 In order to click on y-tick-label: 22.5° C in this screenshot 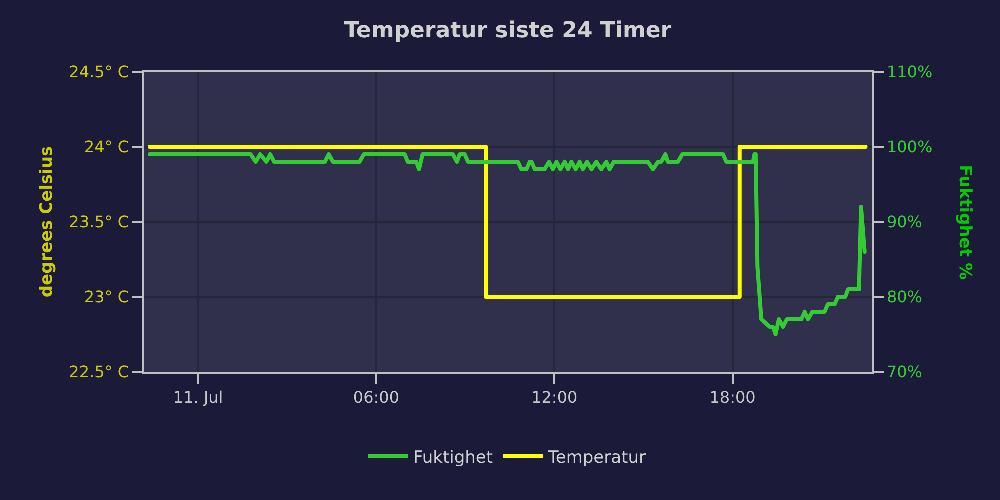, I will do `click(99, 372)`.